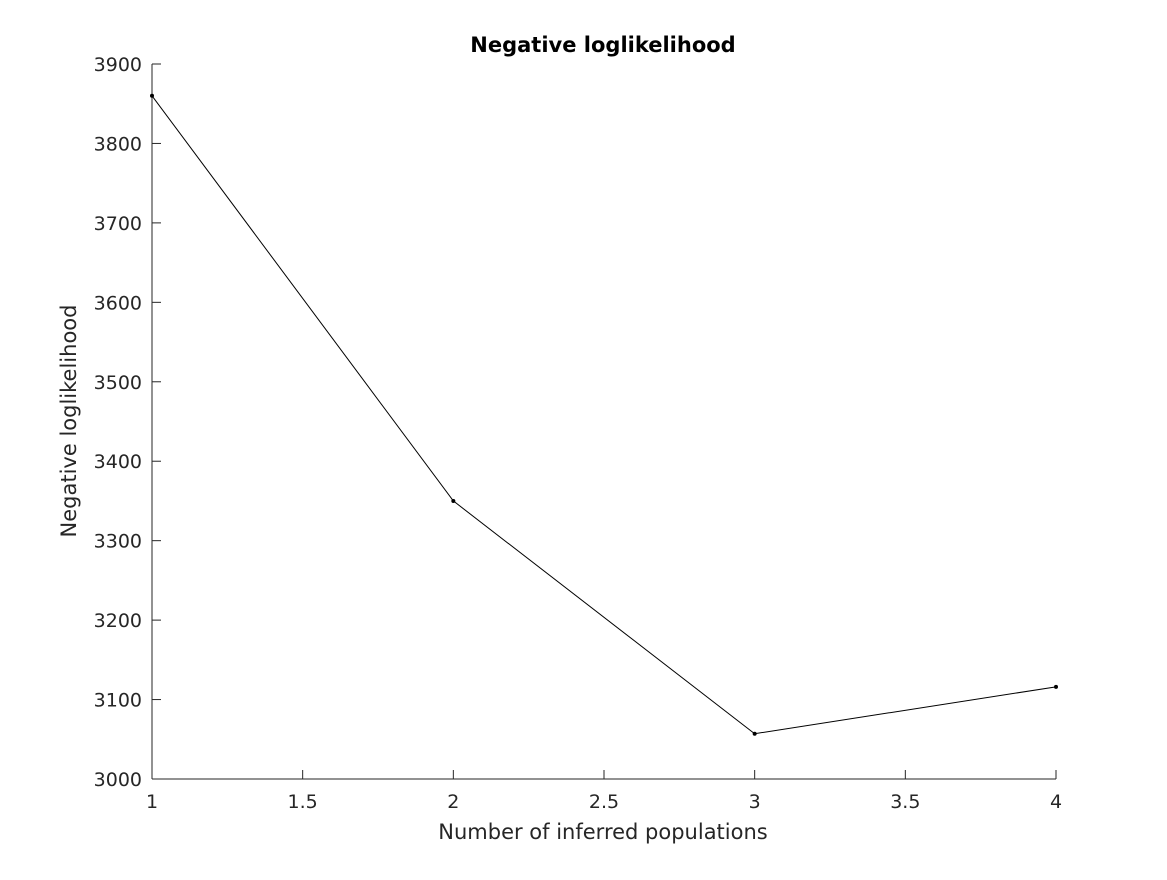  I want to click on y-tick-label: 3600, so click(118, 303).